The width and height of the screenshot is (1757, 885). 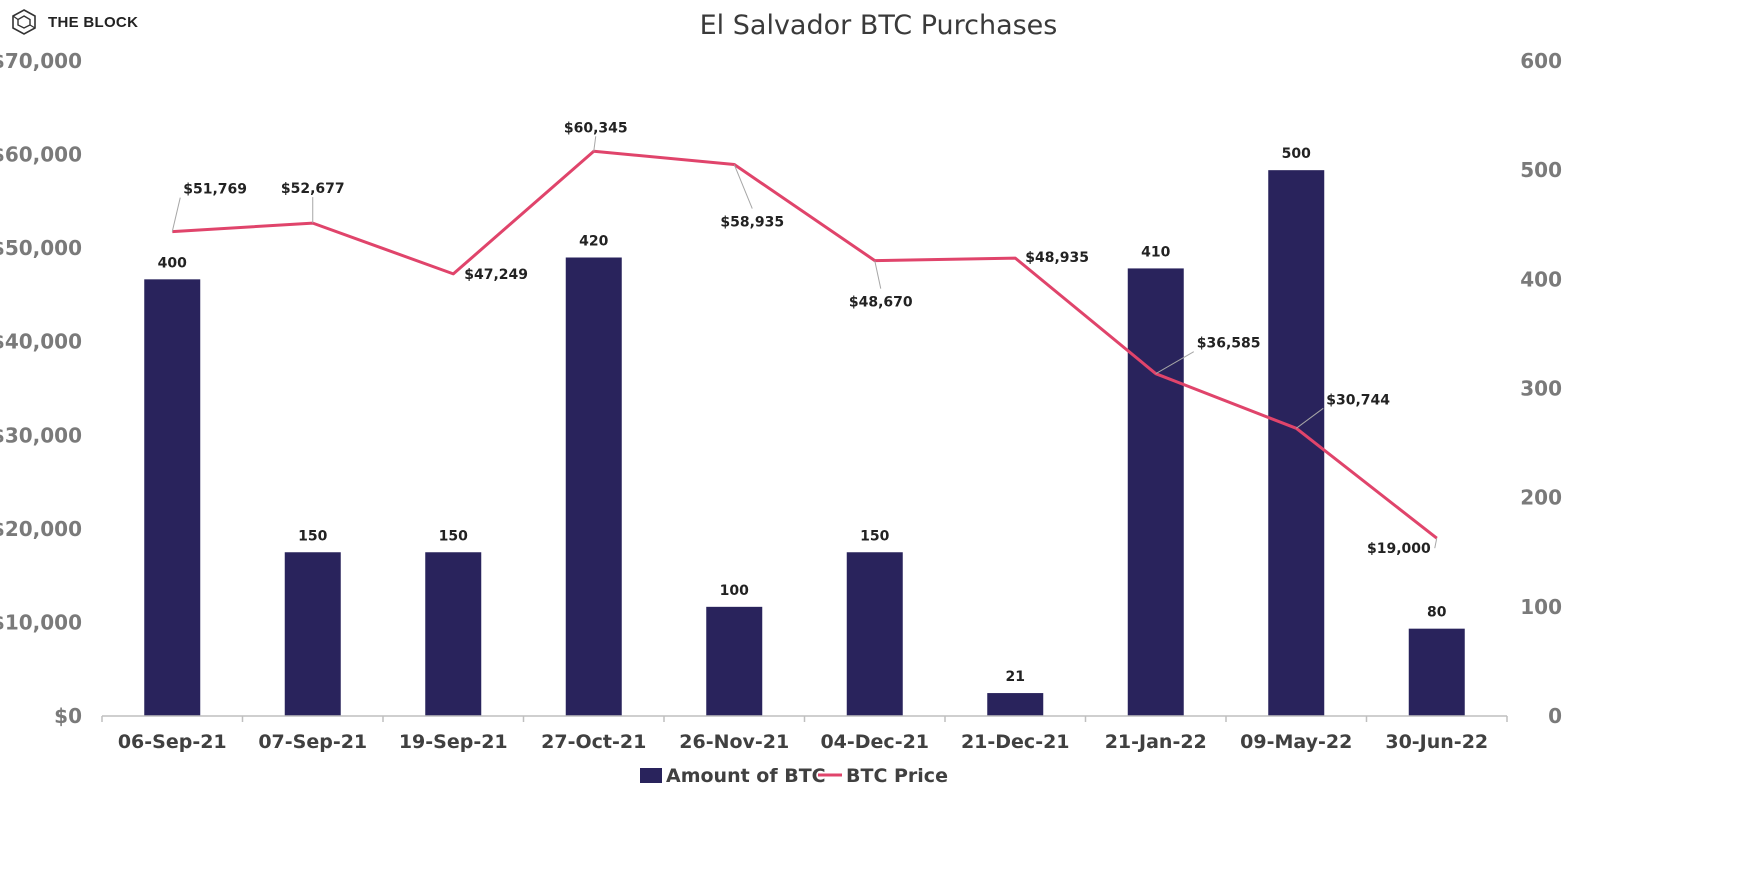 What do you see at coordinates (41, 529) in the screenshot?
I see `left-axis-tick: $20,000` at bounding box center [41, 529].